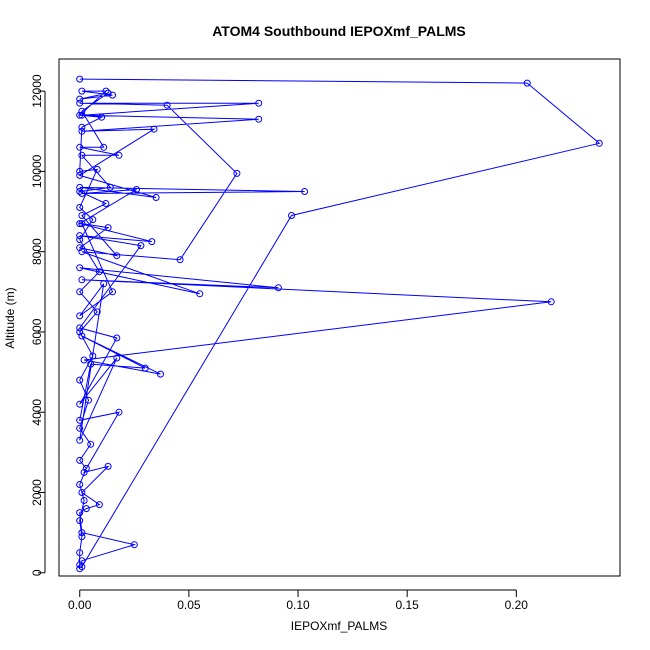  I want to click on y-axis: 0 2000 4000 6000 8000 10000 12000, so click(38, 325).